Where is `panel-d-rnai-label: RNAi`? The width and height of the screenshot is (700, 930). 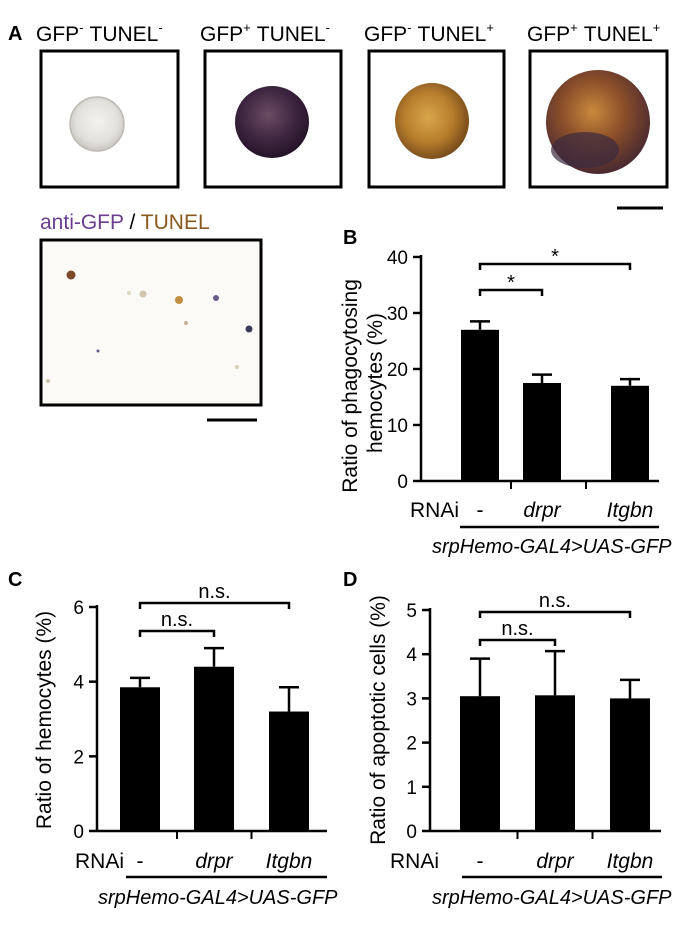
panel-d-rnai-label: RNAi is located at coordinates (414, 861).